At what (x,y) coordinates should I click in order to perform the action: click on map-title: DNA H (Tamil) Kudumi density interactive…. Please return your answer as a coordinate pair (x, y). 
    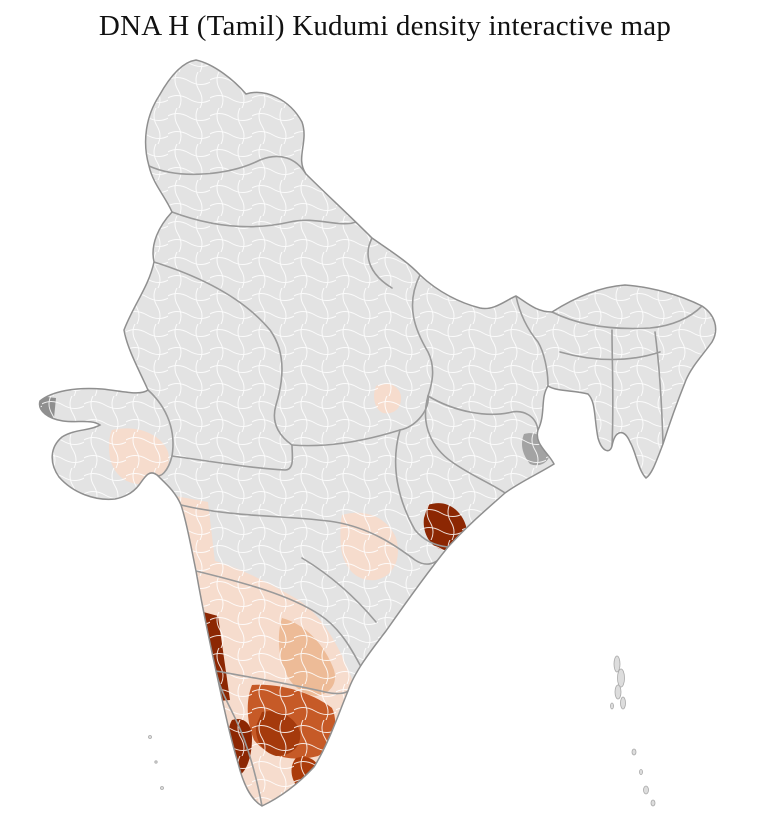
    Looking at the image, I should click on (385, 26).